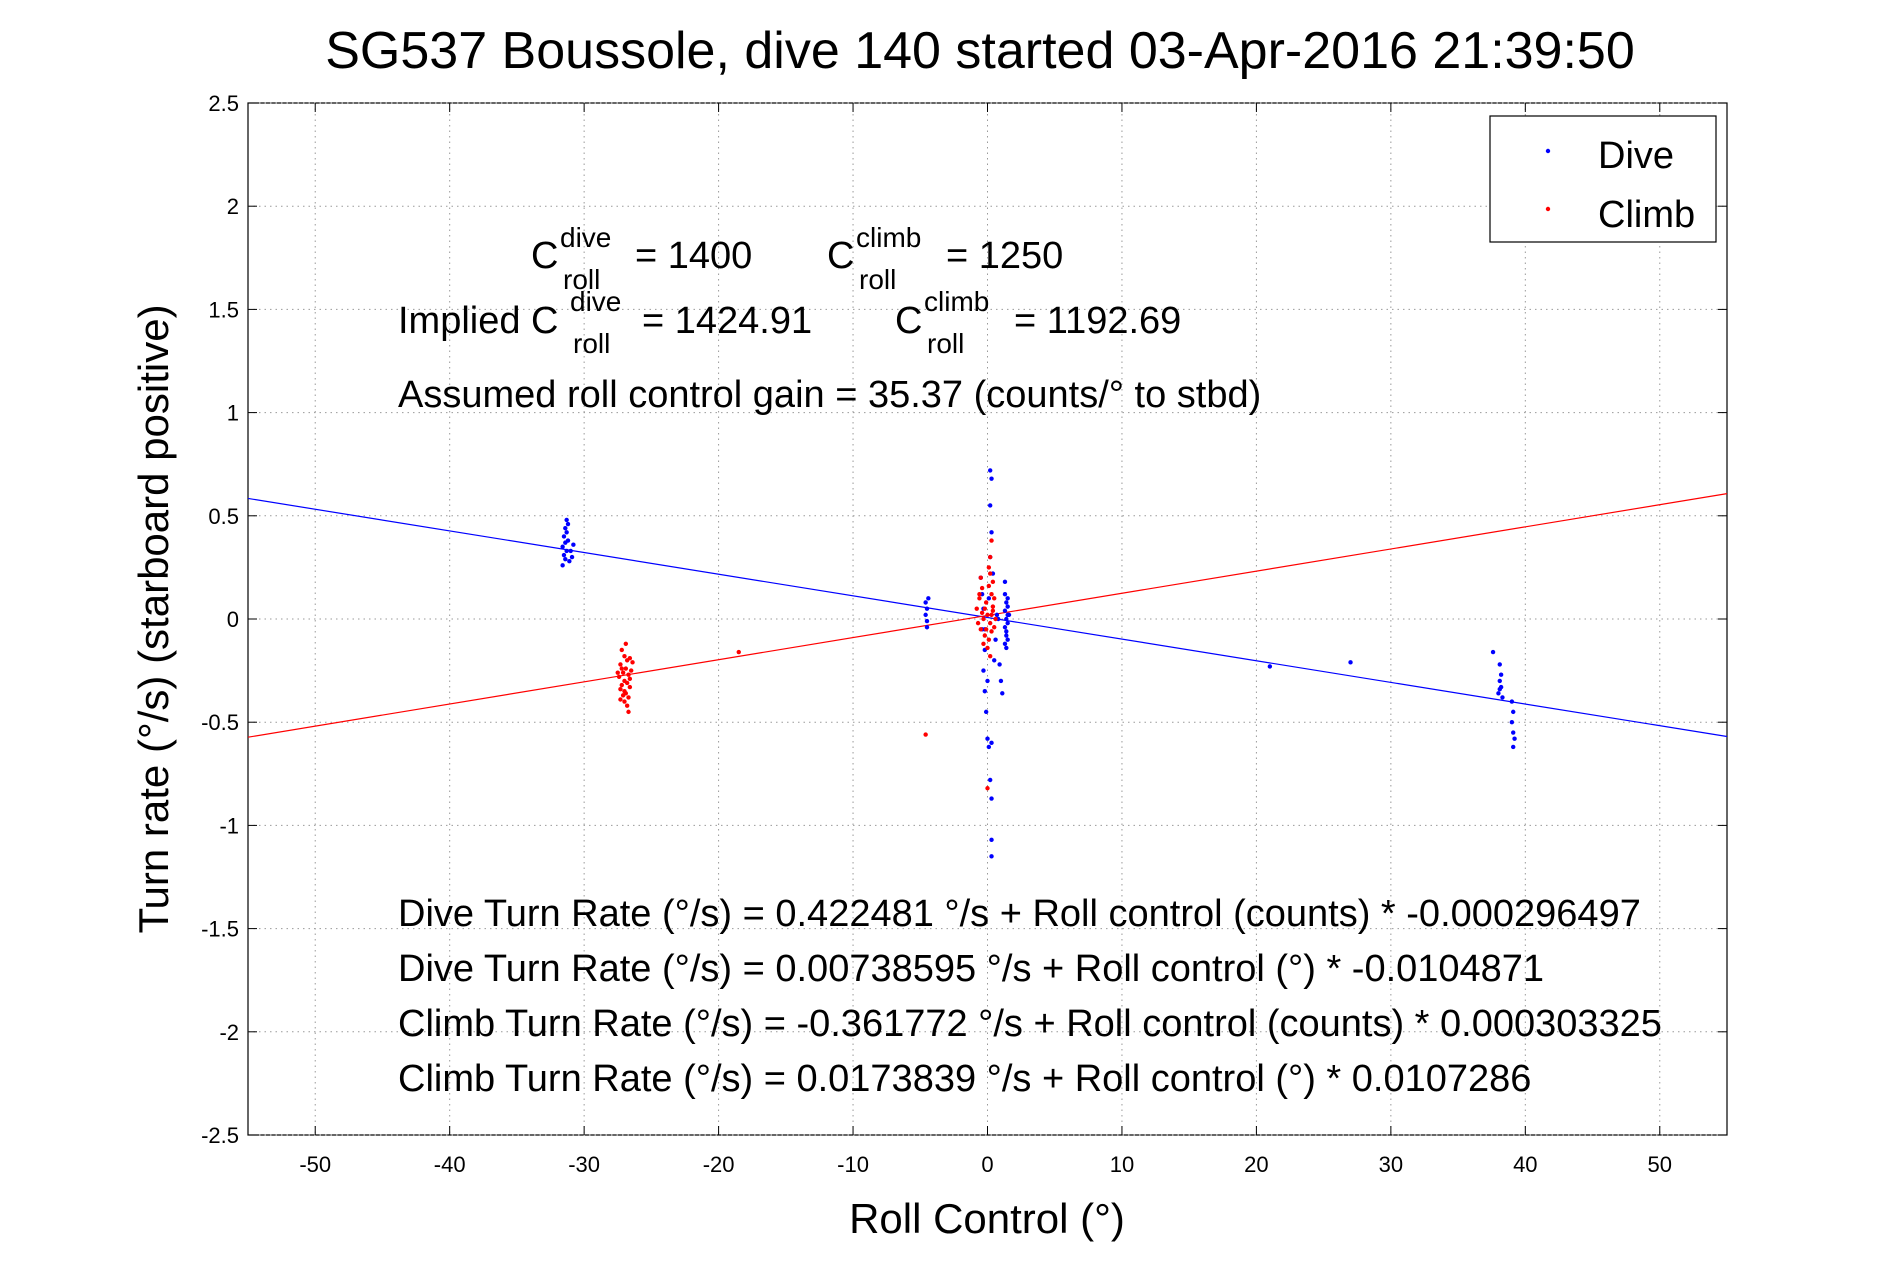 The height and width of the screenshot is (1262, 1891). I want to click on c-roll-dive-c: C, so click(544, 256).